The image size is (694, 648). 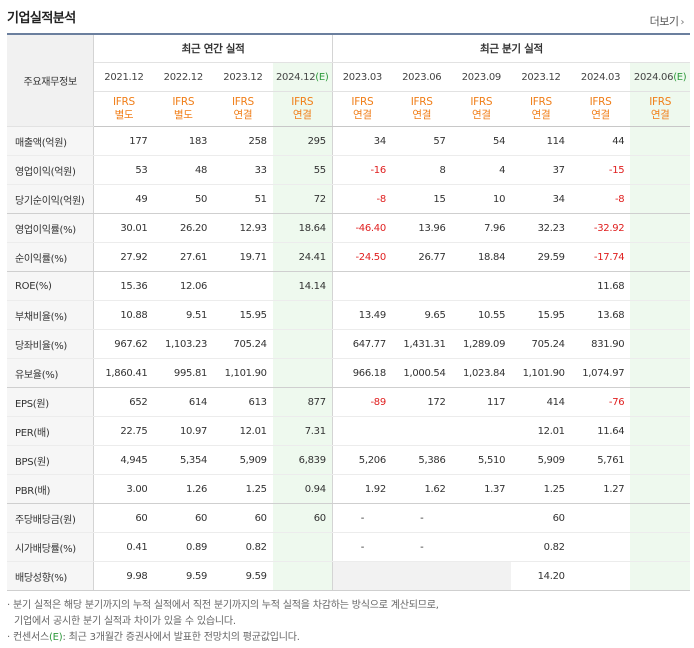 What do you see at coordinates (51, 228) in the screenshot?
I see `row-label: 영업이익률(%)` at bounding box center [51, 228].